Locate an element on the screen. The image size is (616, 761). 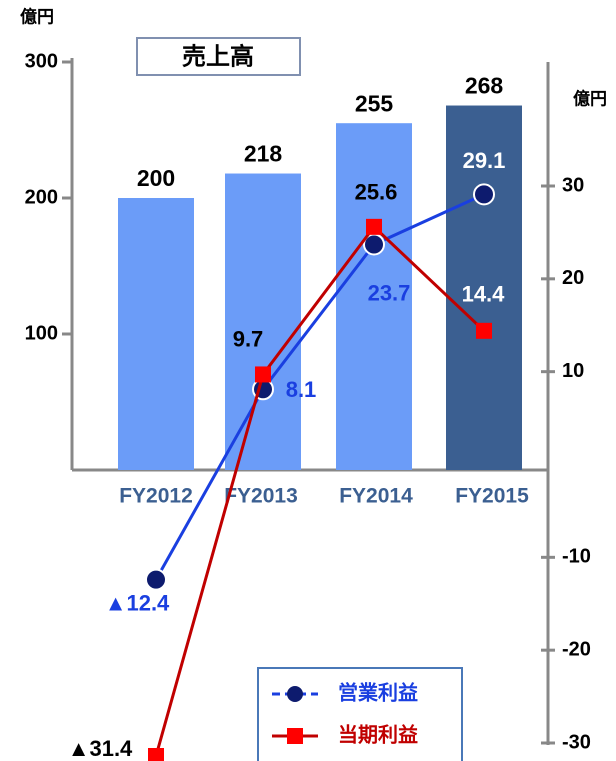
x-tick-label: FY2013 is located at coordinates (261, 496).